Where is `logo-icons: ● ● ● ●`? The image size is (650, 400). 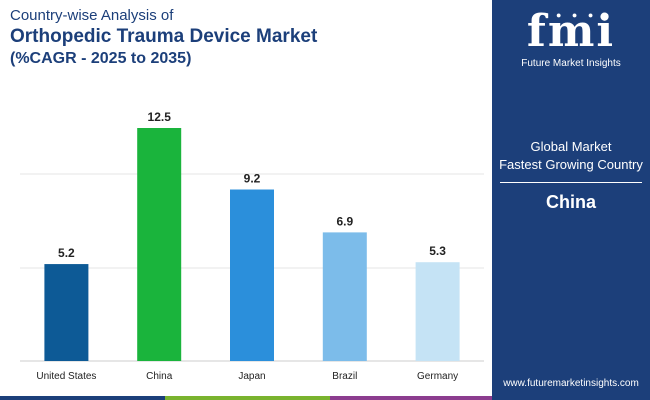
logo-icons: ● ● ● ● is located at coordinates (585, 15).